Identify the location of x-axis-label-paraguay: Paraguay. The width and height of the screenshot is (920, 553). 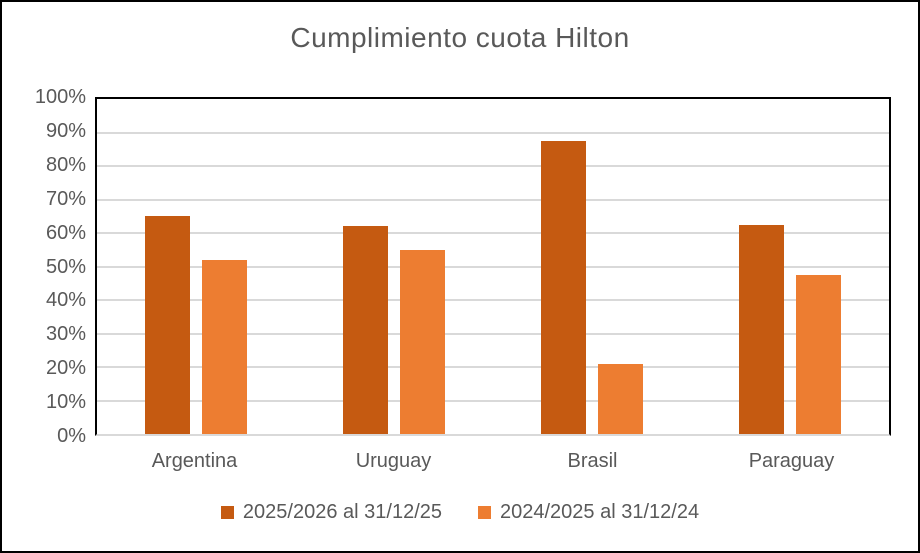
(791, 461).